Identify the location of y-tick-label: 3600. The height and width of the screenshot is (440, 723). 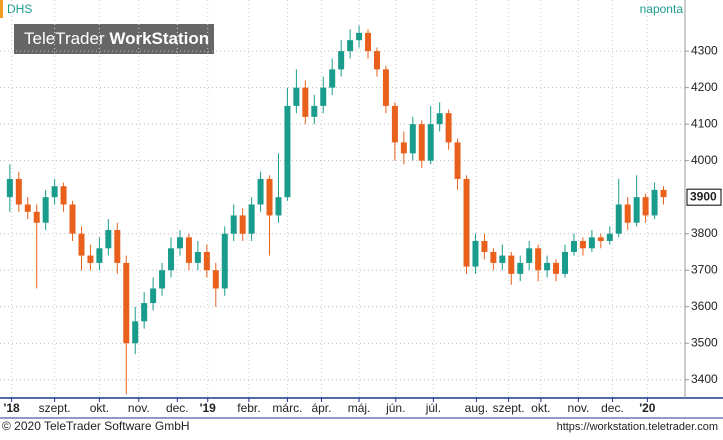
(704, 306).